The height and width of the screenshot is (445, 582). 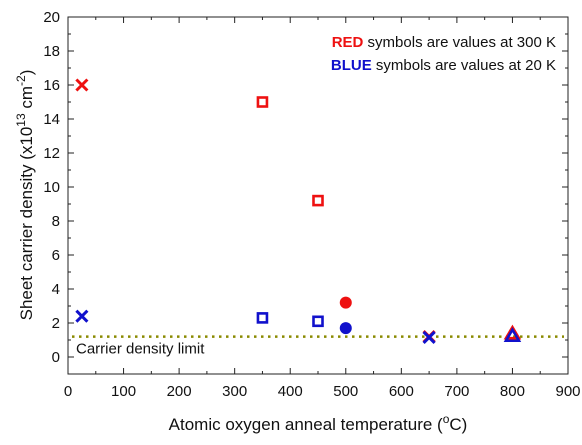 I want to click on legend-entry-blue: BLUE symbols are values at 20 K, so click(x=443, y=65).